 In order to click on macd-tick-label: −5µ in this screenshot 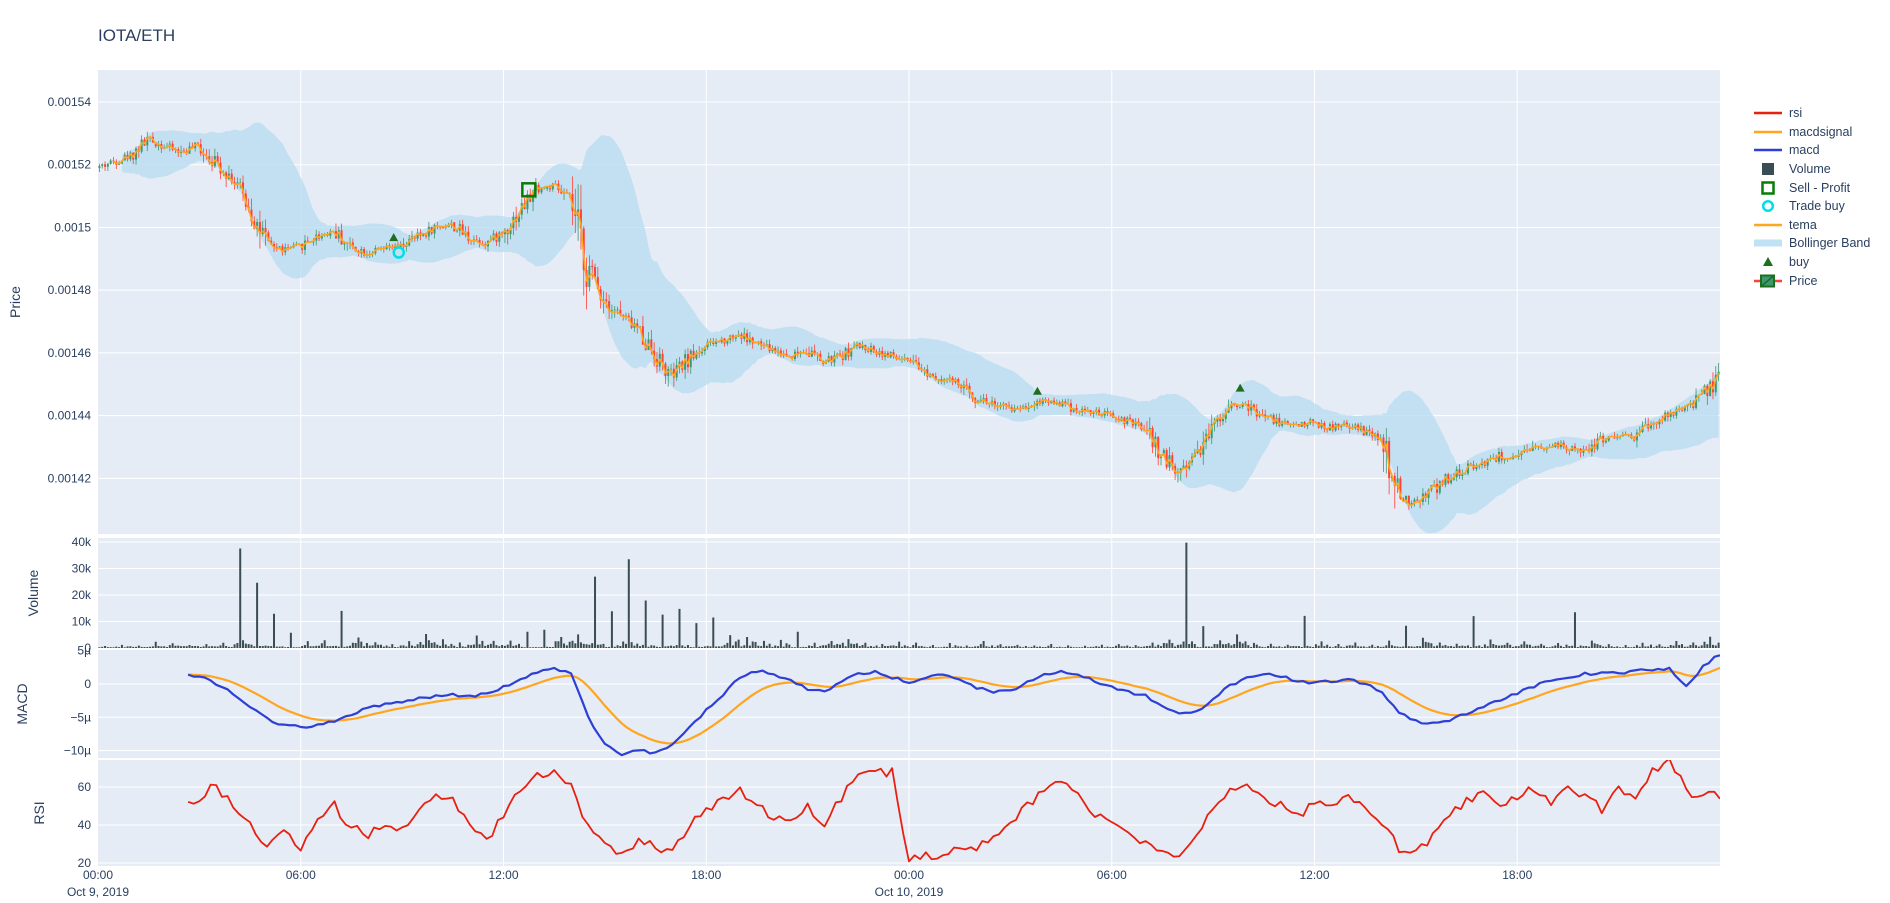, I will do `click(80, 717)`.